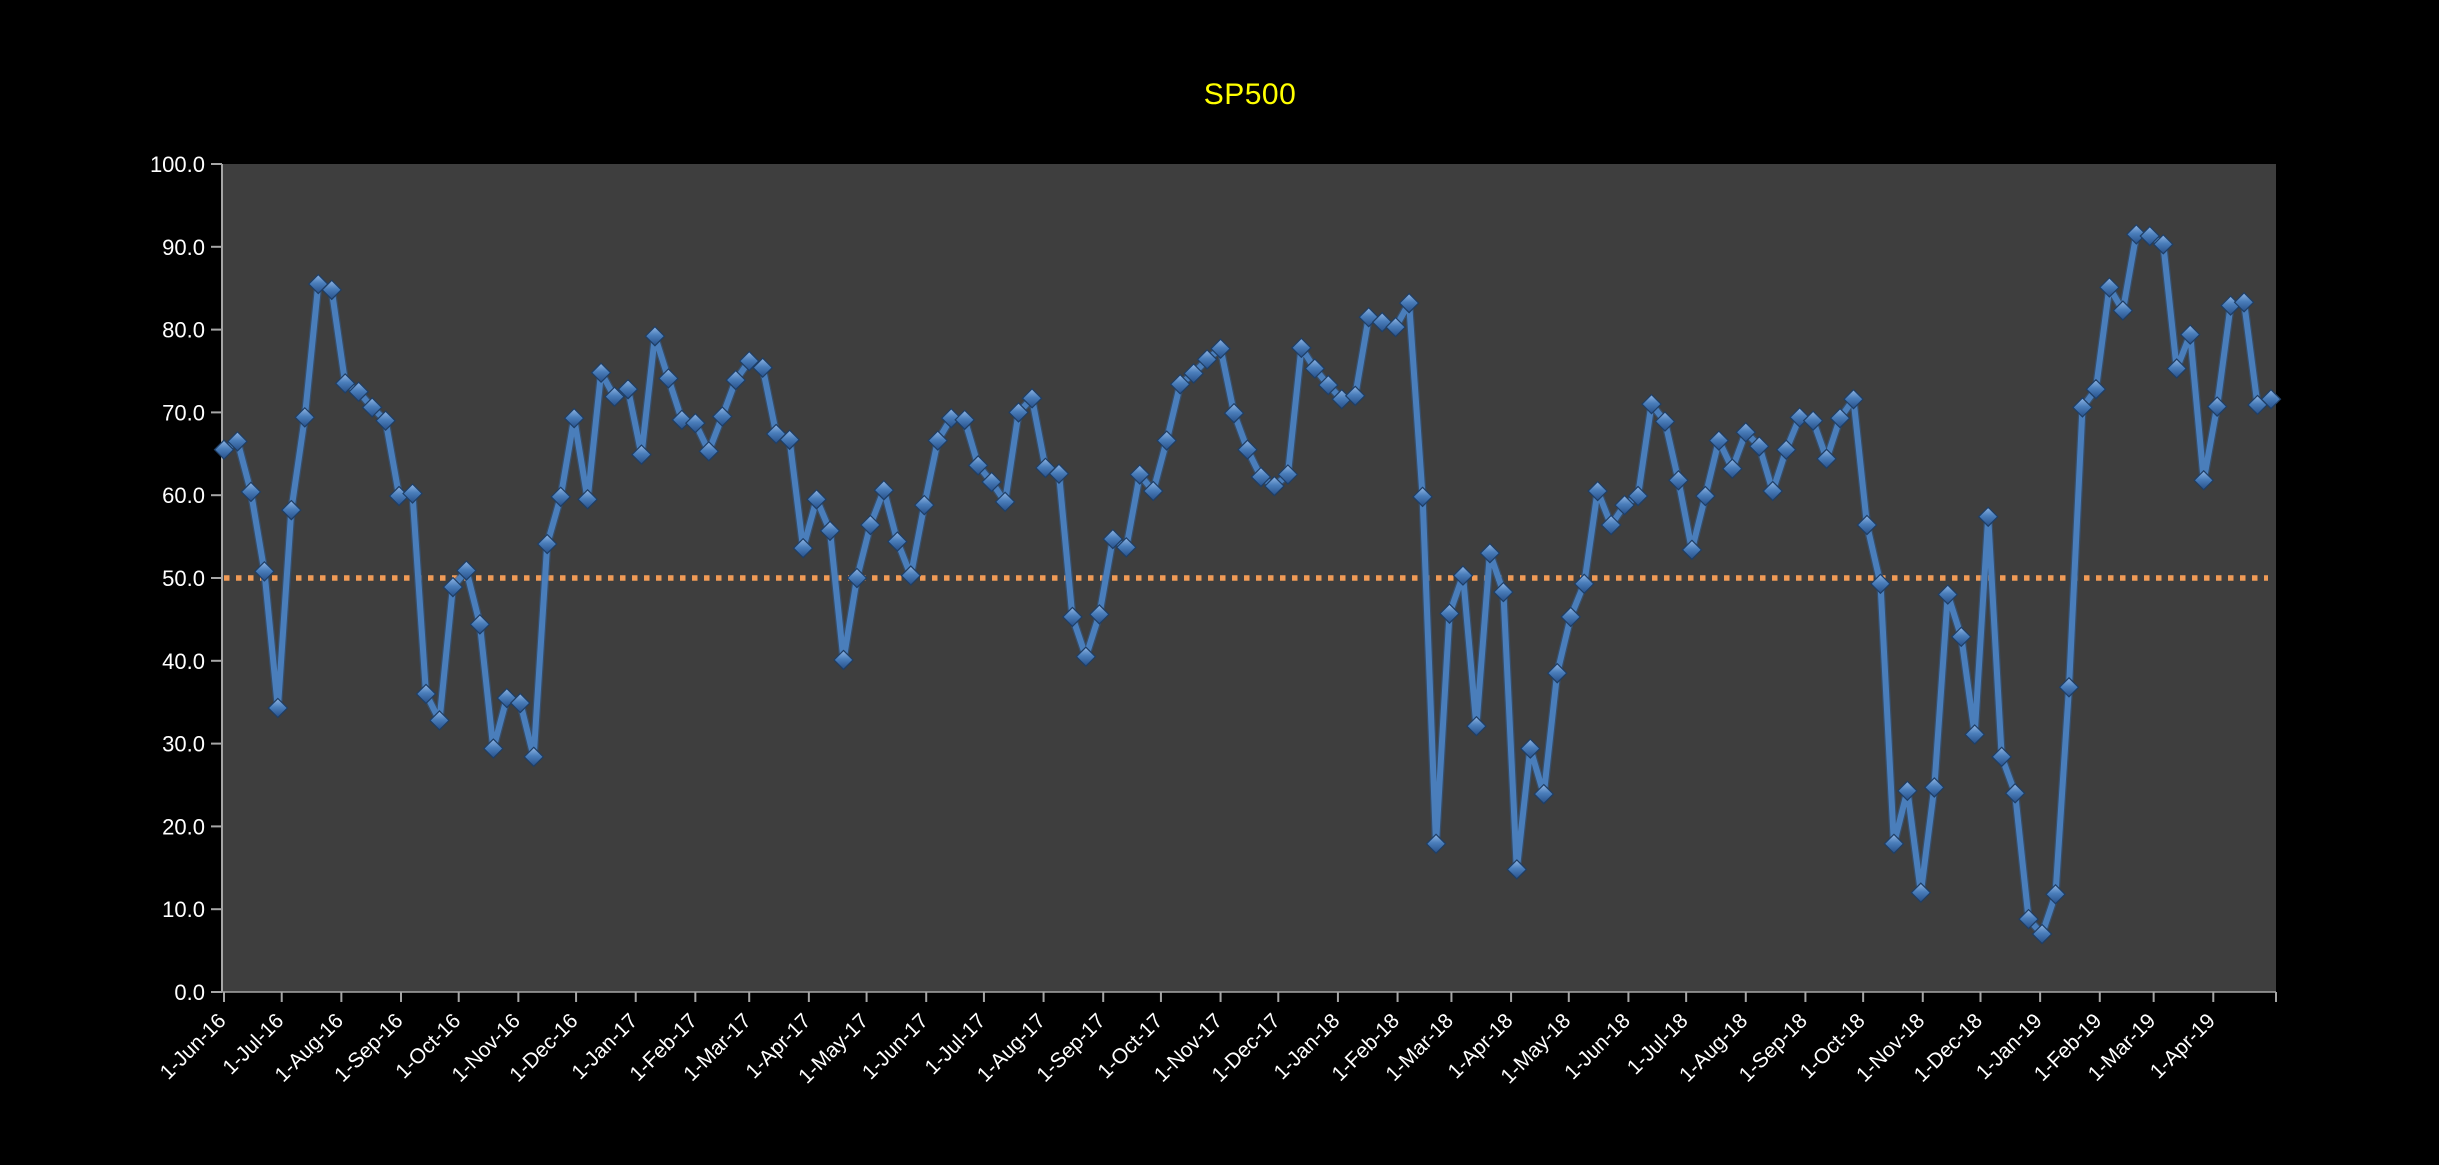 The height and width of the screenshot is (1165, 2439). Describe the element at coordinates (2183, 1046) in the screenshot. I see `x-tick-label: 1-Apr-19` at that location.